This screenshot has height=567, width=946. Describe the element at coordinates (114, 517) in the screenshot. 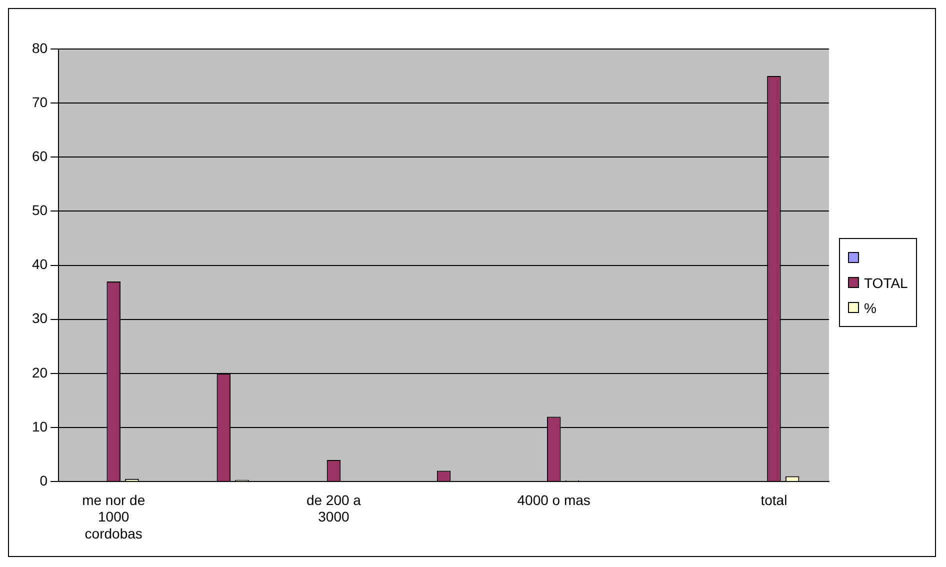

I see `x-tick-label: me nor de 1000 cordobas` at that location.